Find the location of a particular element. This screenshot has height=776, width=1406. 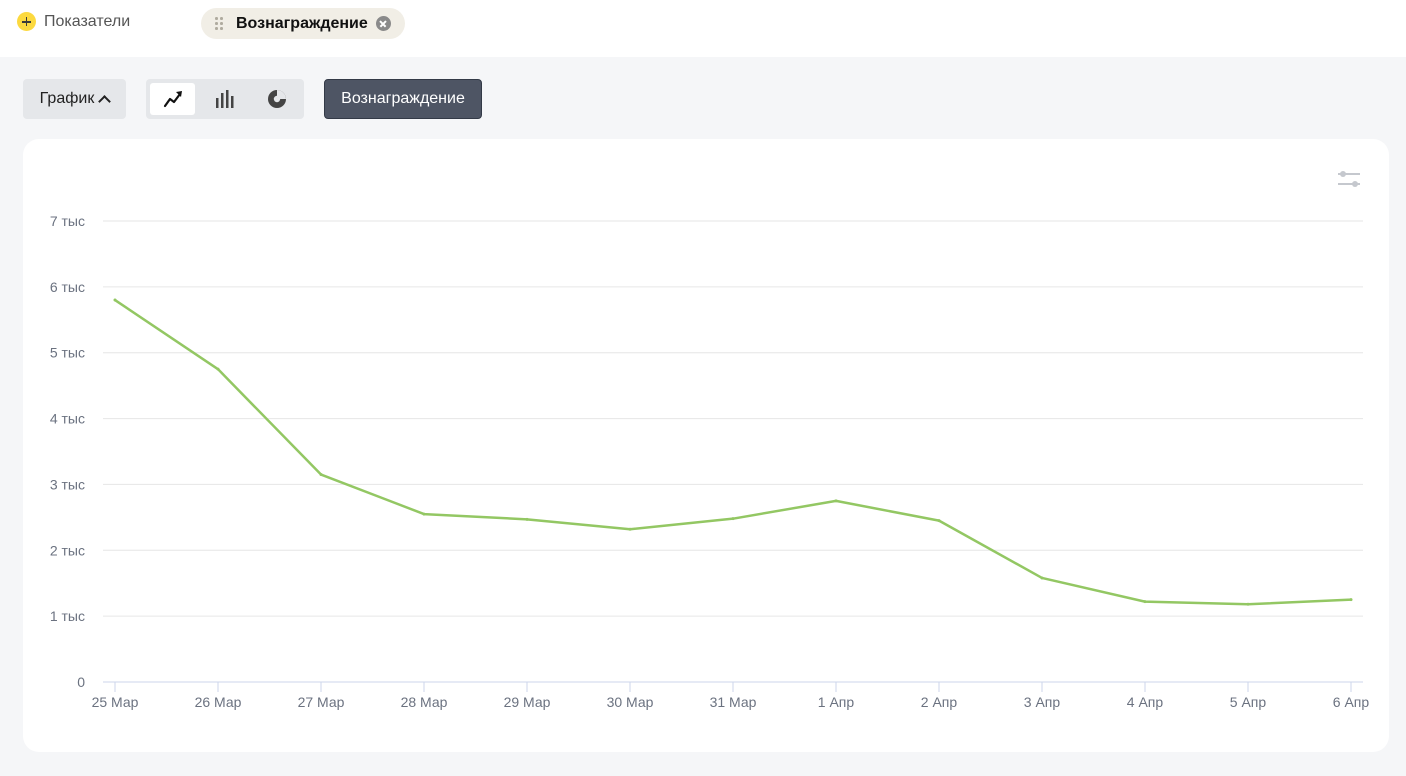

line-chart-button is located at coordinates (172, 99).